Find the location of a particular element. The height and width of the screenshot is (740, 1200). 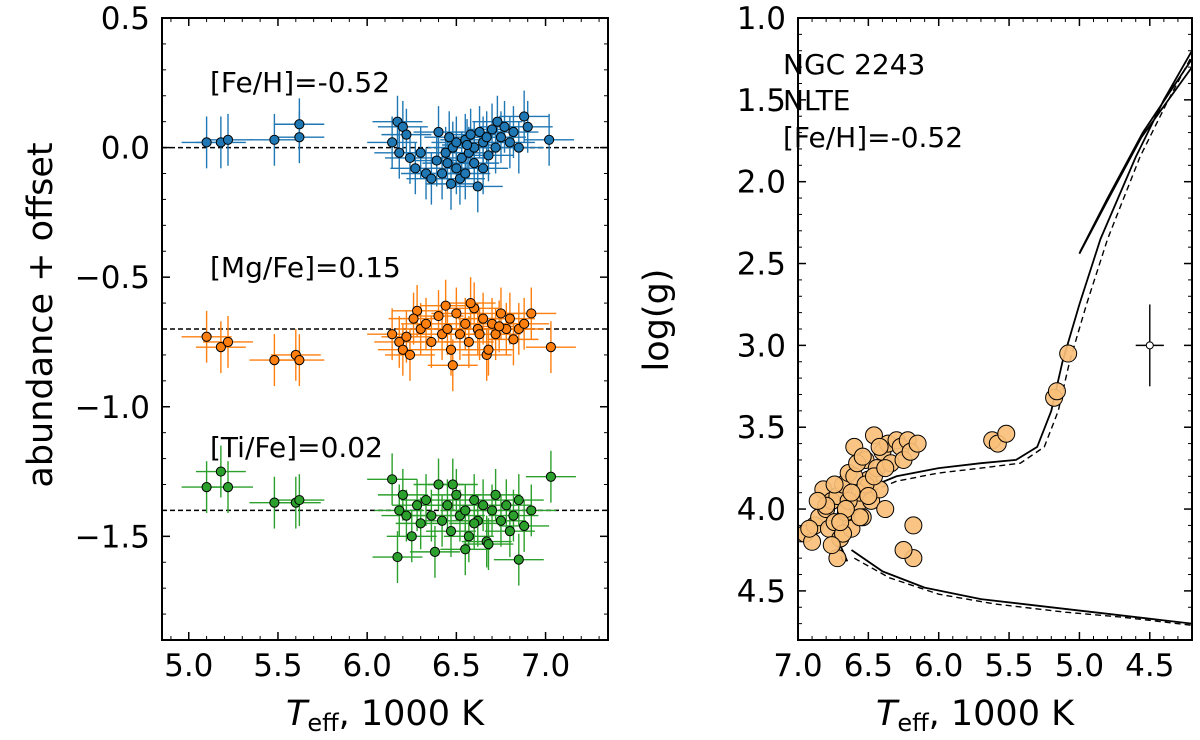

y-tick-label: 4.0 is located at coordinates (761, 510).